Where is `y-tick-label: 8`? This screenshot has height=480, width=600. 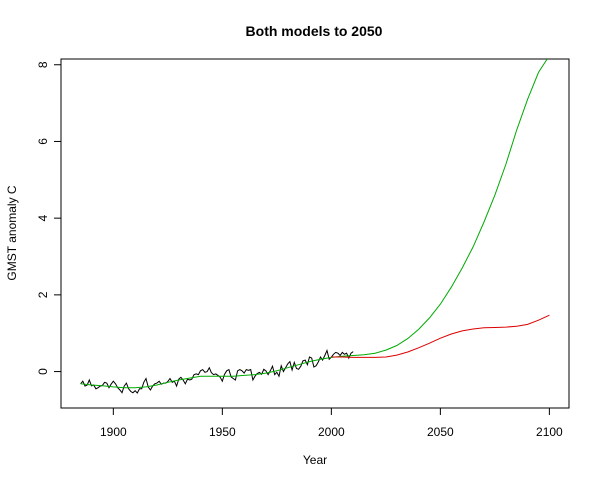 y-tick-label: 8 is located at coordinates (43, 64).